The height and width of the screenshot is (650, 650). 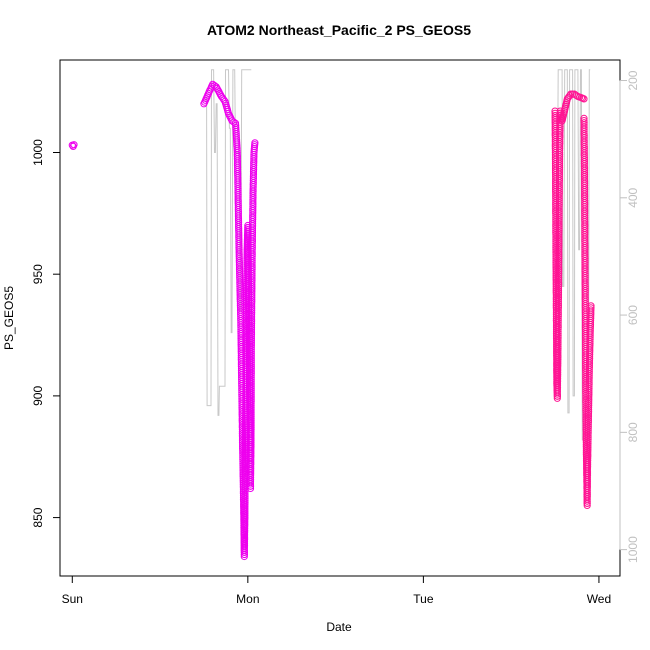 I want to click on y-tick-label: 950, so click(x=38, y=274).